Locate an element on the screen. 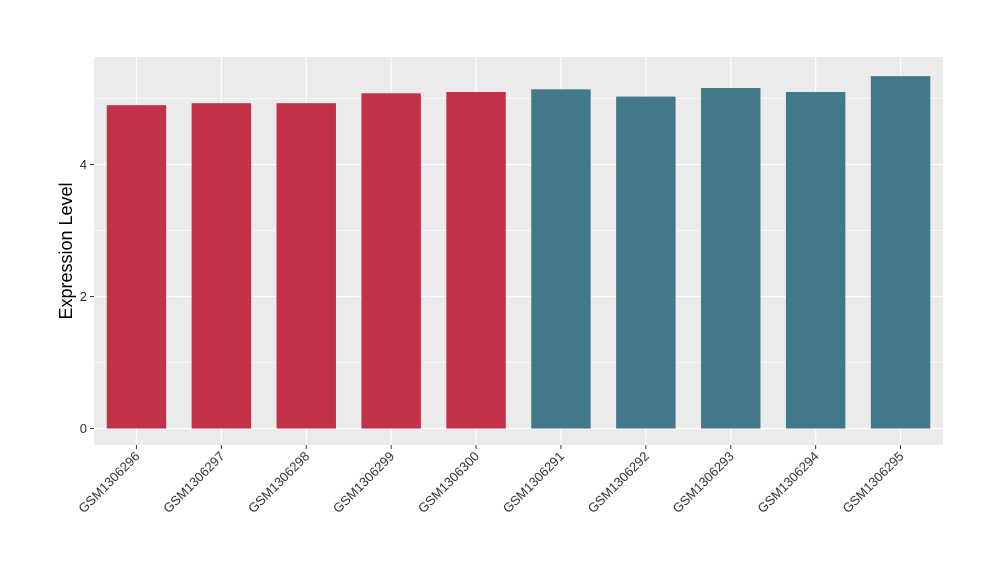 This screenshot has width=1000, height=580. x-tick-label: GSM1306293 is located at coordinates (703, 482).